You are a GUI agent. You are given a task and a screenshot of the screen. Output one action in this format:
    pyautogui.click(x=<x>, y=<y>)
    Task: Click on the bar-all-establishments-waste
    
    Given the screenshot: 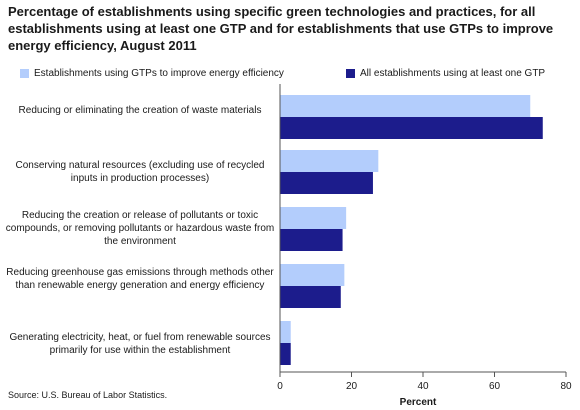 What is the action you would take?
    pyautogui.click(x=411, y=128)
    